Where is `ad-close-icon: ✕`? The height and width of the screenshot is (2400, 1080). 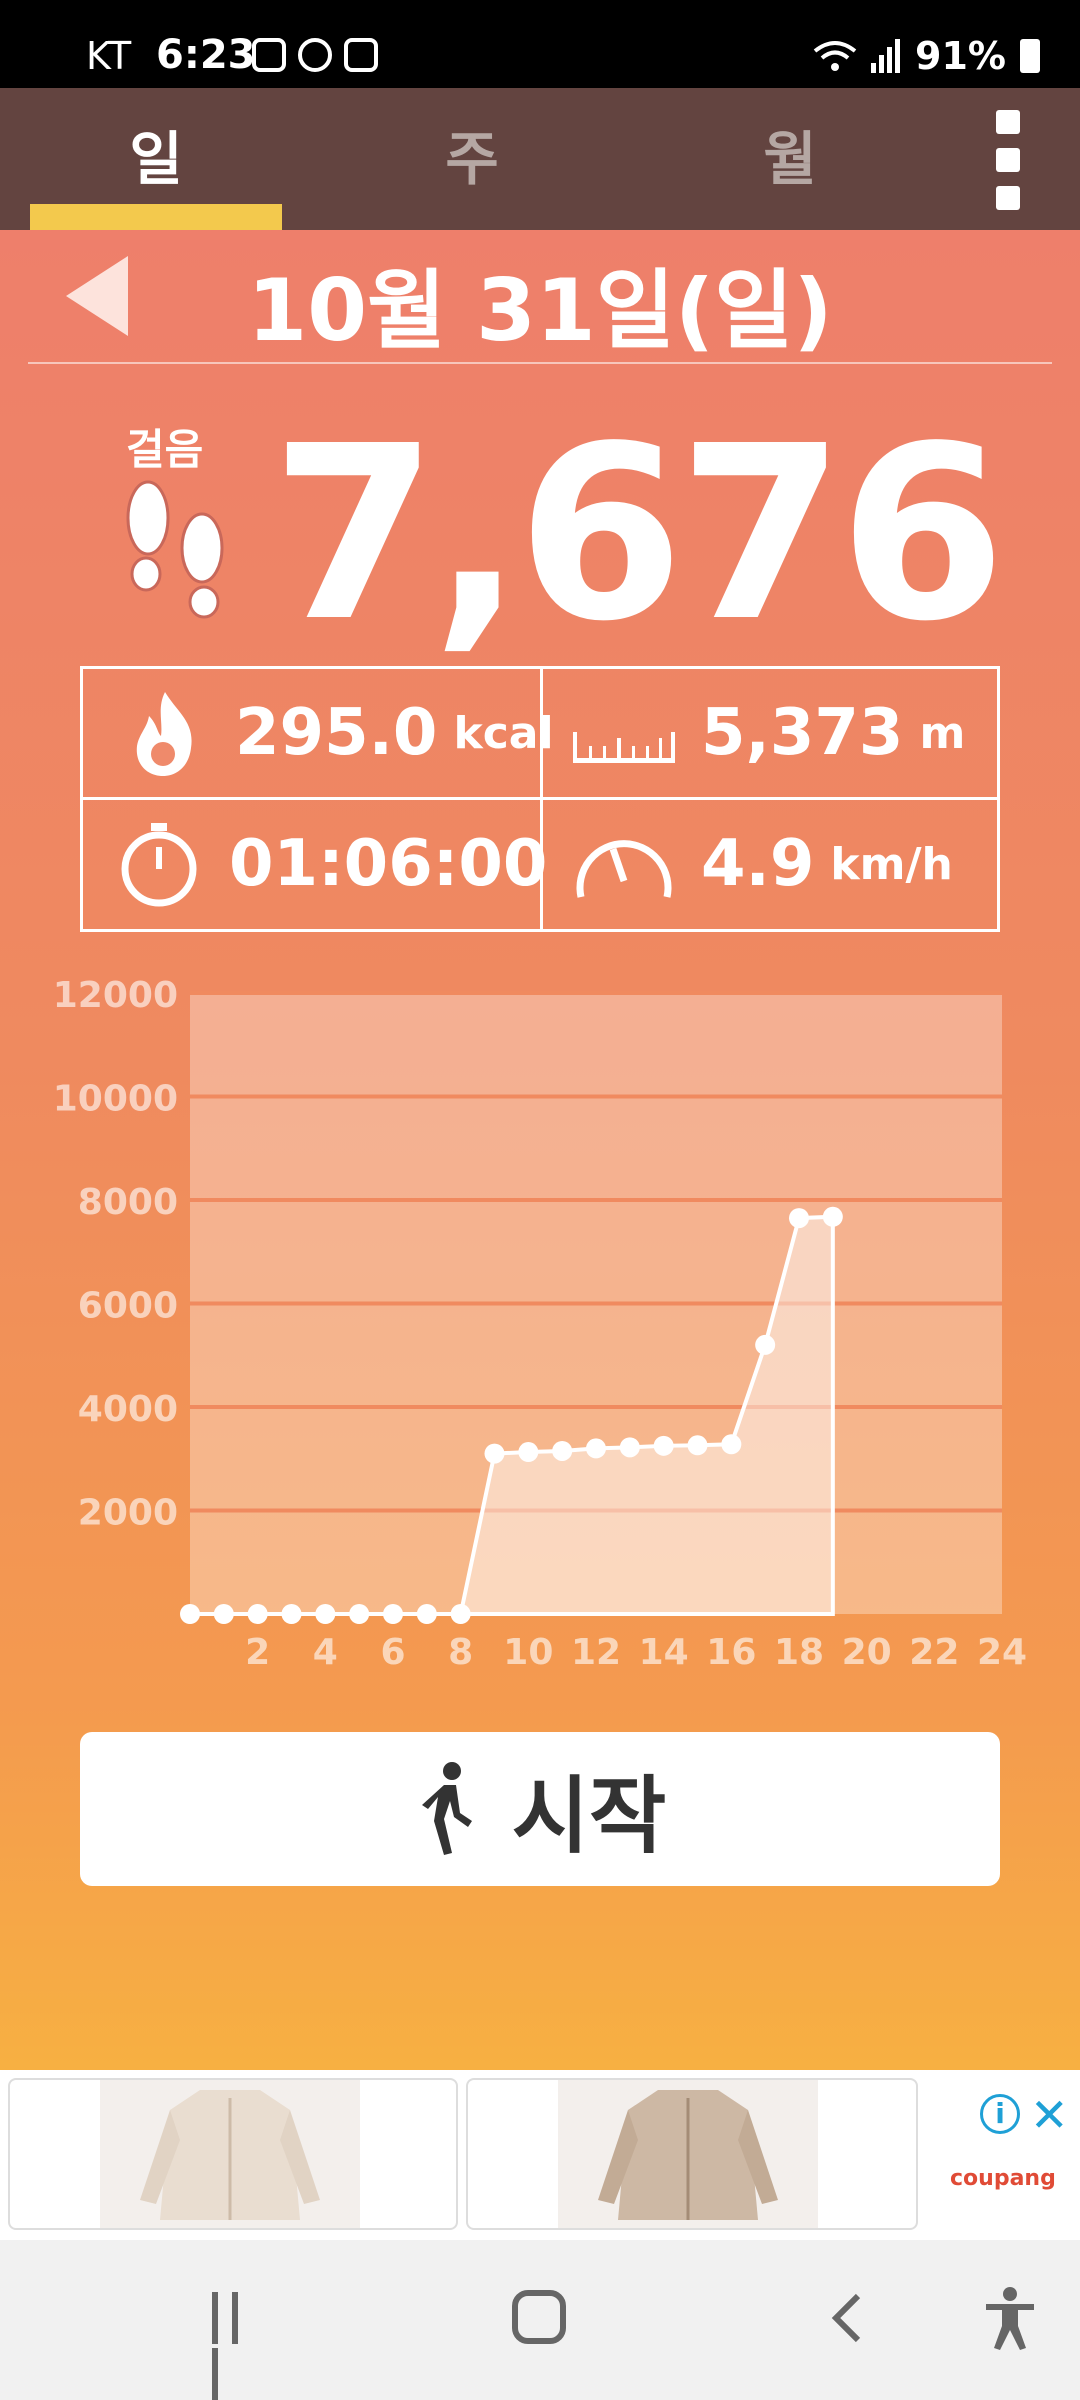 ad-close-icon: ✕ is located at coordinates (1049, 2115).